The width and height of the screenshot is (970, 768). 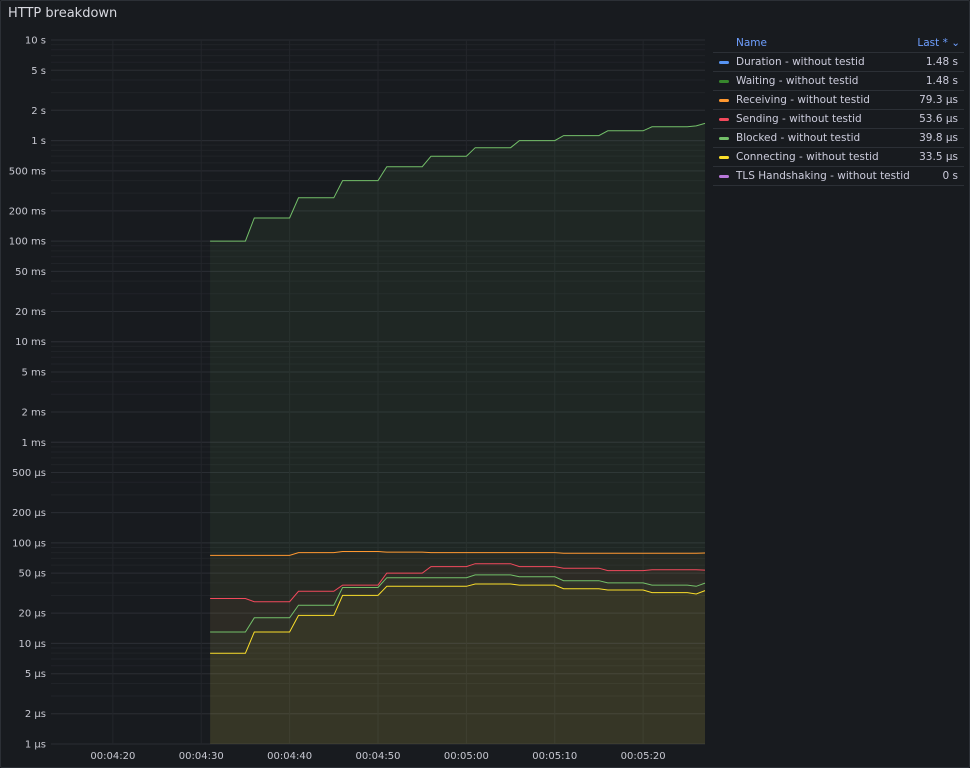 I want to click on legend-series-value: 33.5 µs, so click(x=938, y=157).